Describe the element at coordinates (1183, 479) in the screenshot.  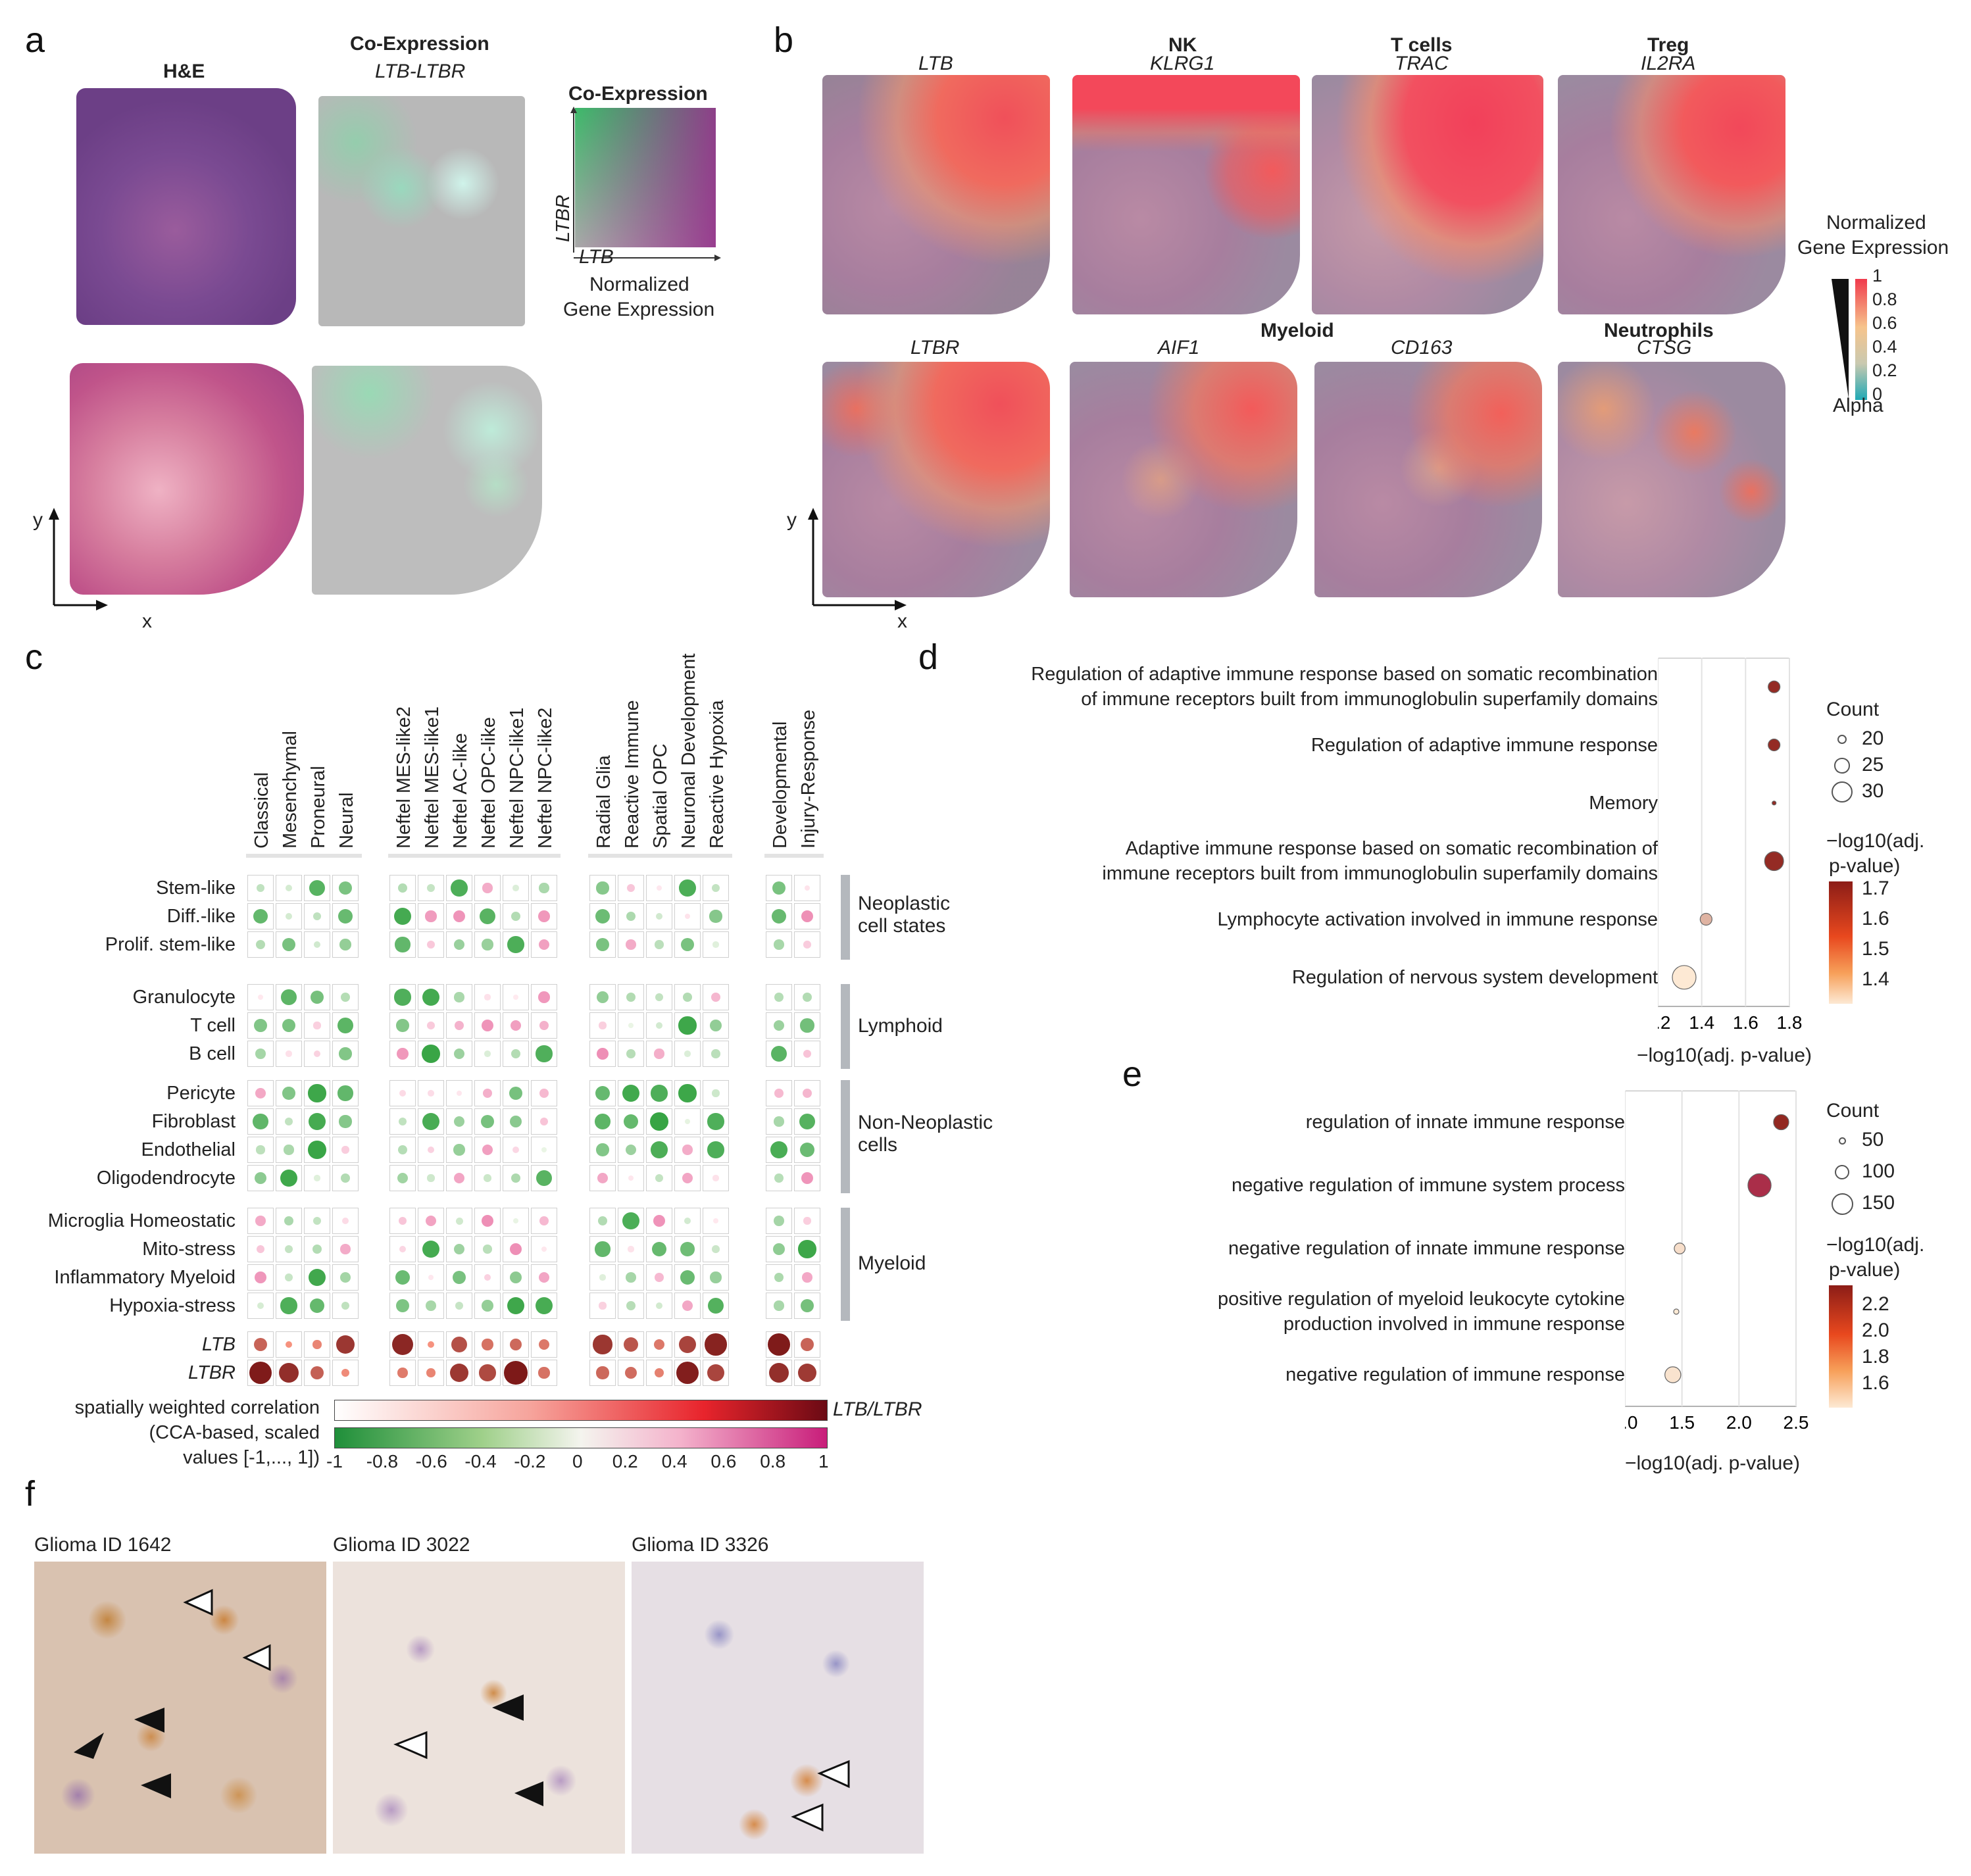
I see `b-map-aif1` at that location.